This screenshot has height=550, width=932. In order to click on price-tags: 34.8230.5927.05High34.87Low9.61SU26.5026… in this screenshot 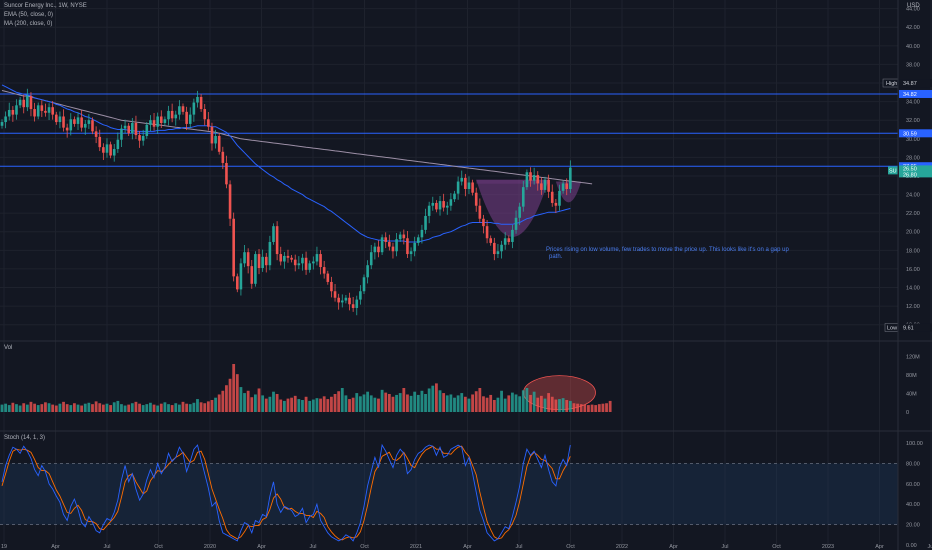, I will do `click(907, 205)`.